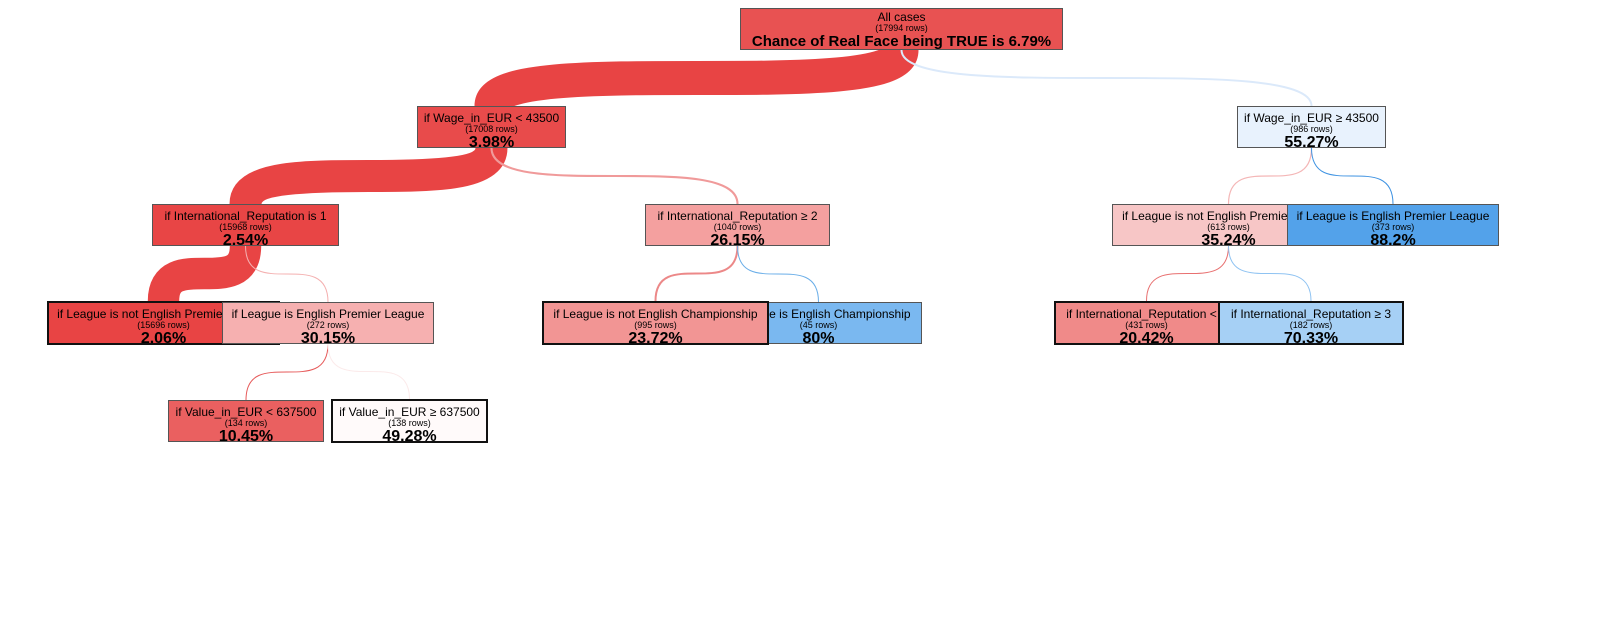 The width and height of the screenshot is (1603, 618). I want to click on node-rows: (17994 rows), so click(901, 28).